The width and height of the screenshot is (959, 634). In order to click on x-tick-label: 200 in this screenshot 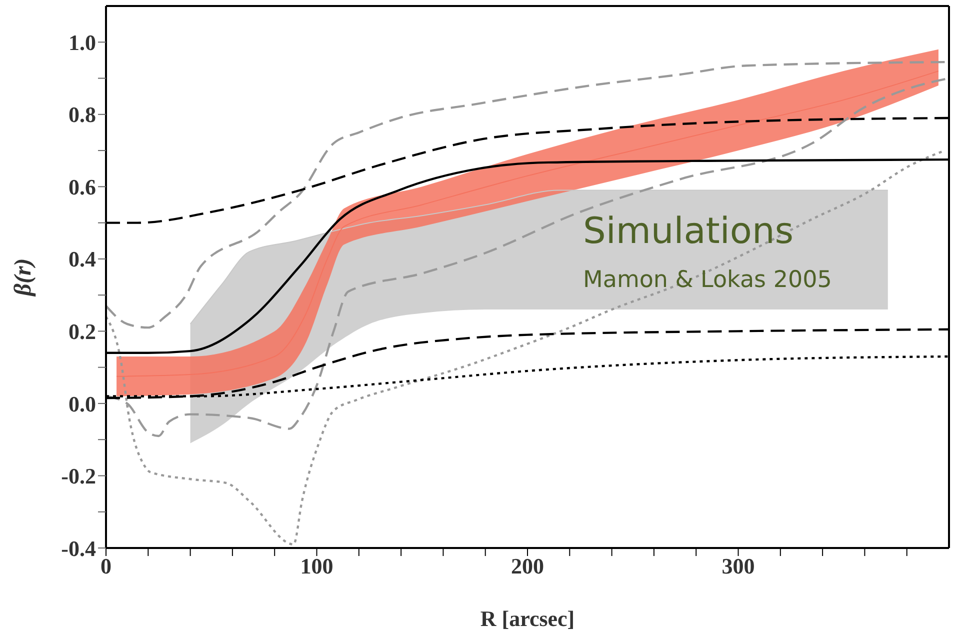, I will do `click(527, 566)`.